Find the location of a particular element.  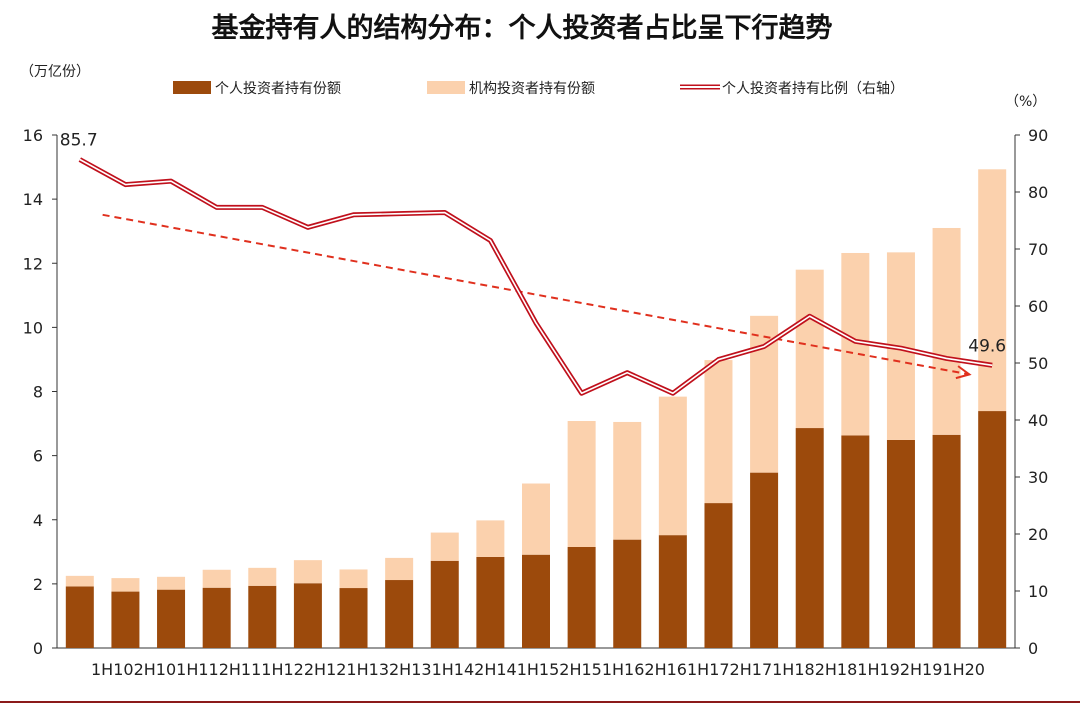

legend: 个人投资者持有份额 机构投资者持有份额 个人投资者持有比例（右轴） is located at coordinates (538, 89).